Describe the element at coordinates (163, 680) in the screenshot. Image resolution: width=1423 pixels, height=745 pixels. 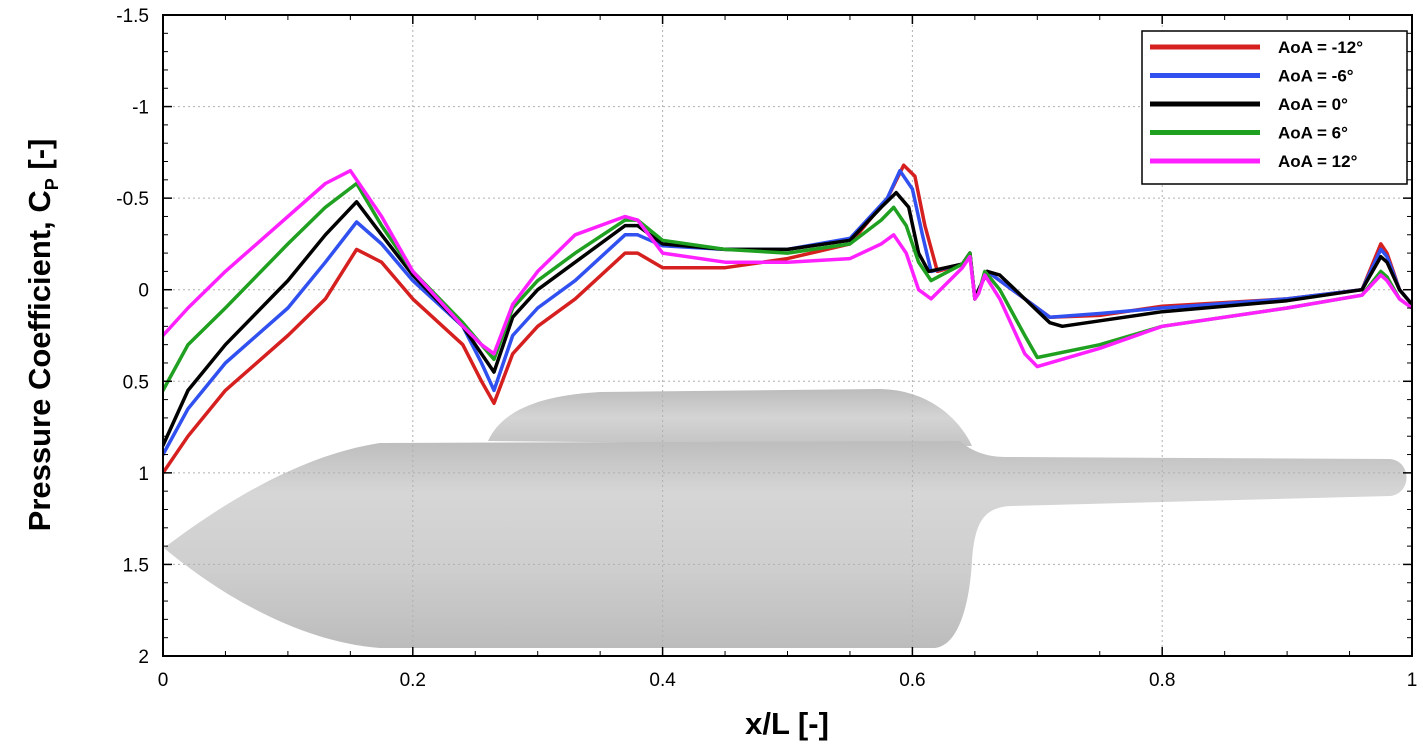
I see `x-tick-label: 0` at that location.